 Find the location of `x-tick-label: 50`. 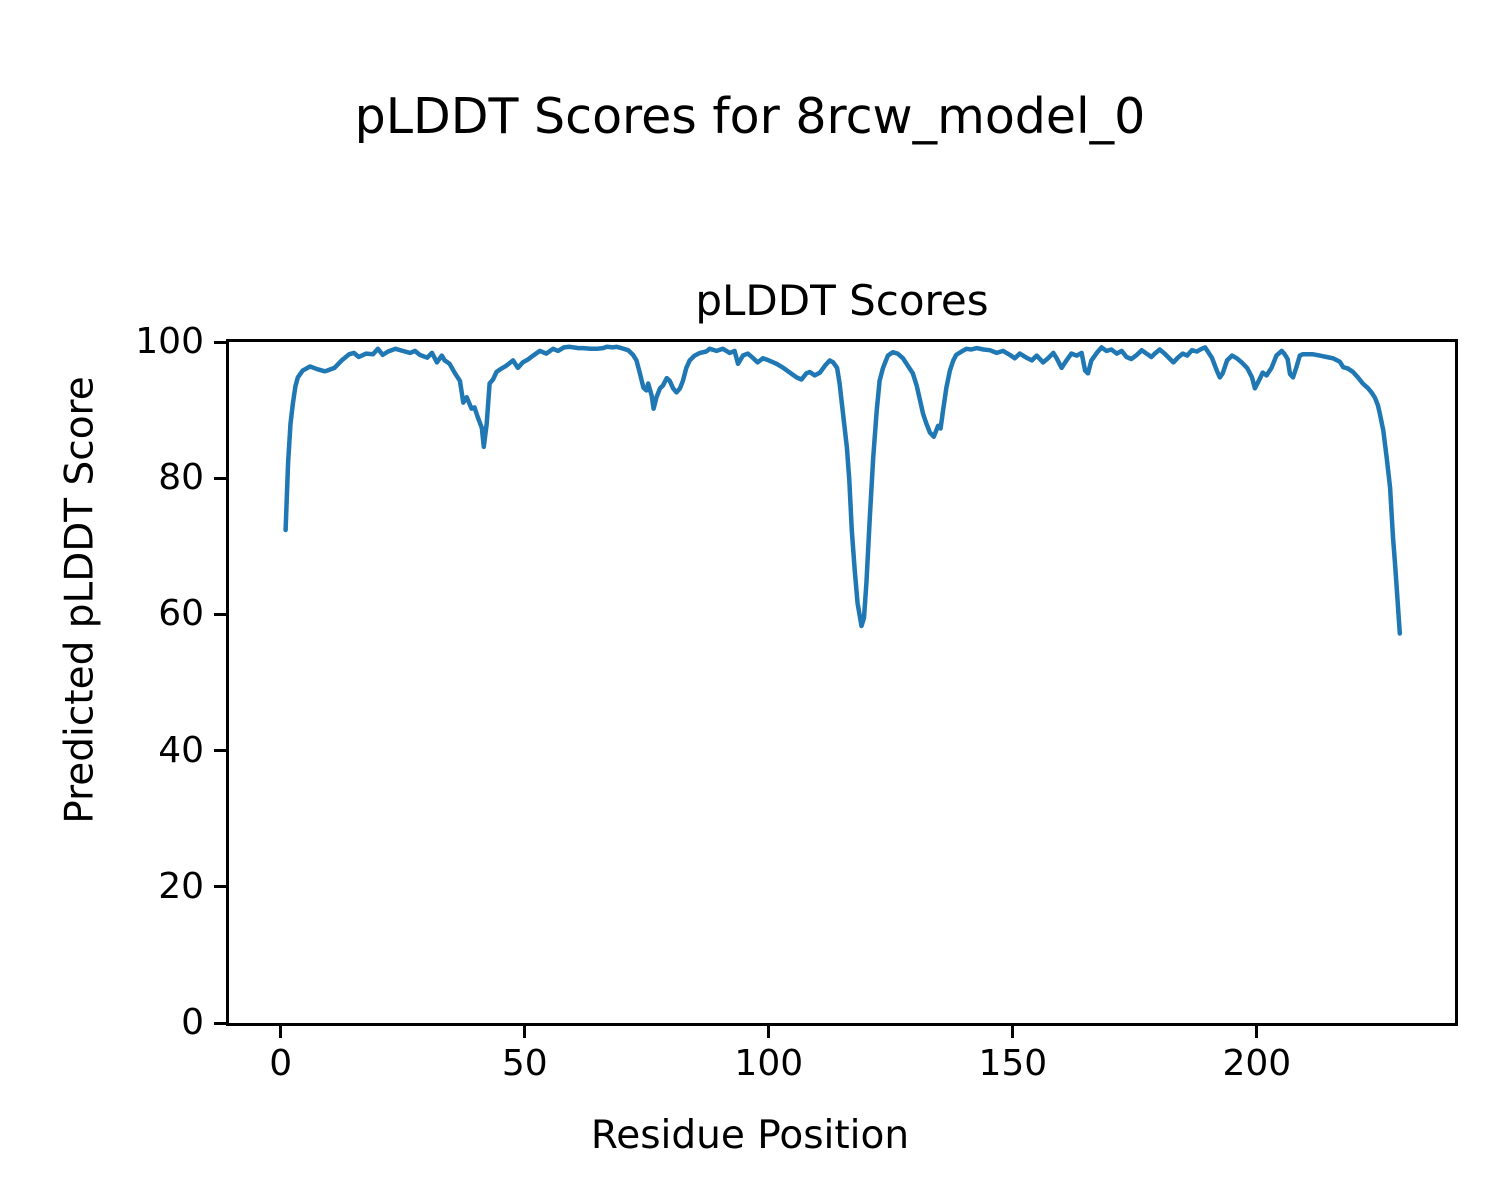

x-tick-label: 50 is located at coordinates (524, 1063).